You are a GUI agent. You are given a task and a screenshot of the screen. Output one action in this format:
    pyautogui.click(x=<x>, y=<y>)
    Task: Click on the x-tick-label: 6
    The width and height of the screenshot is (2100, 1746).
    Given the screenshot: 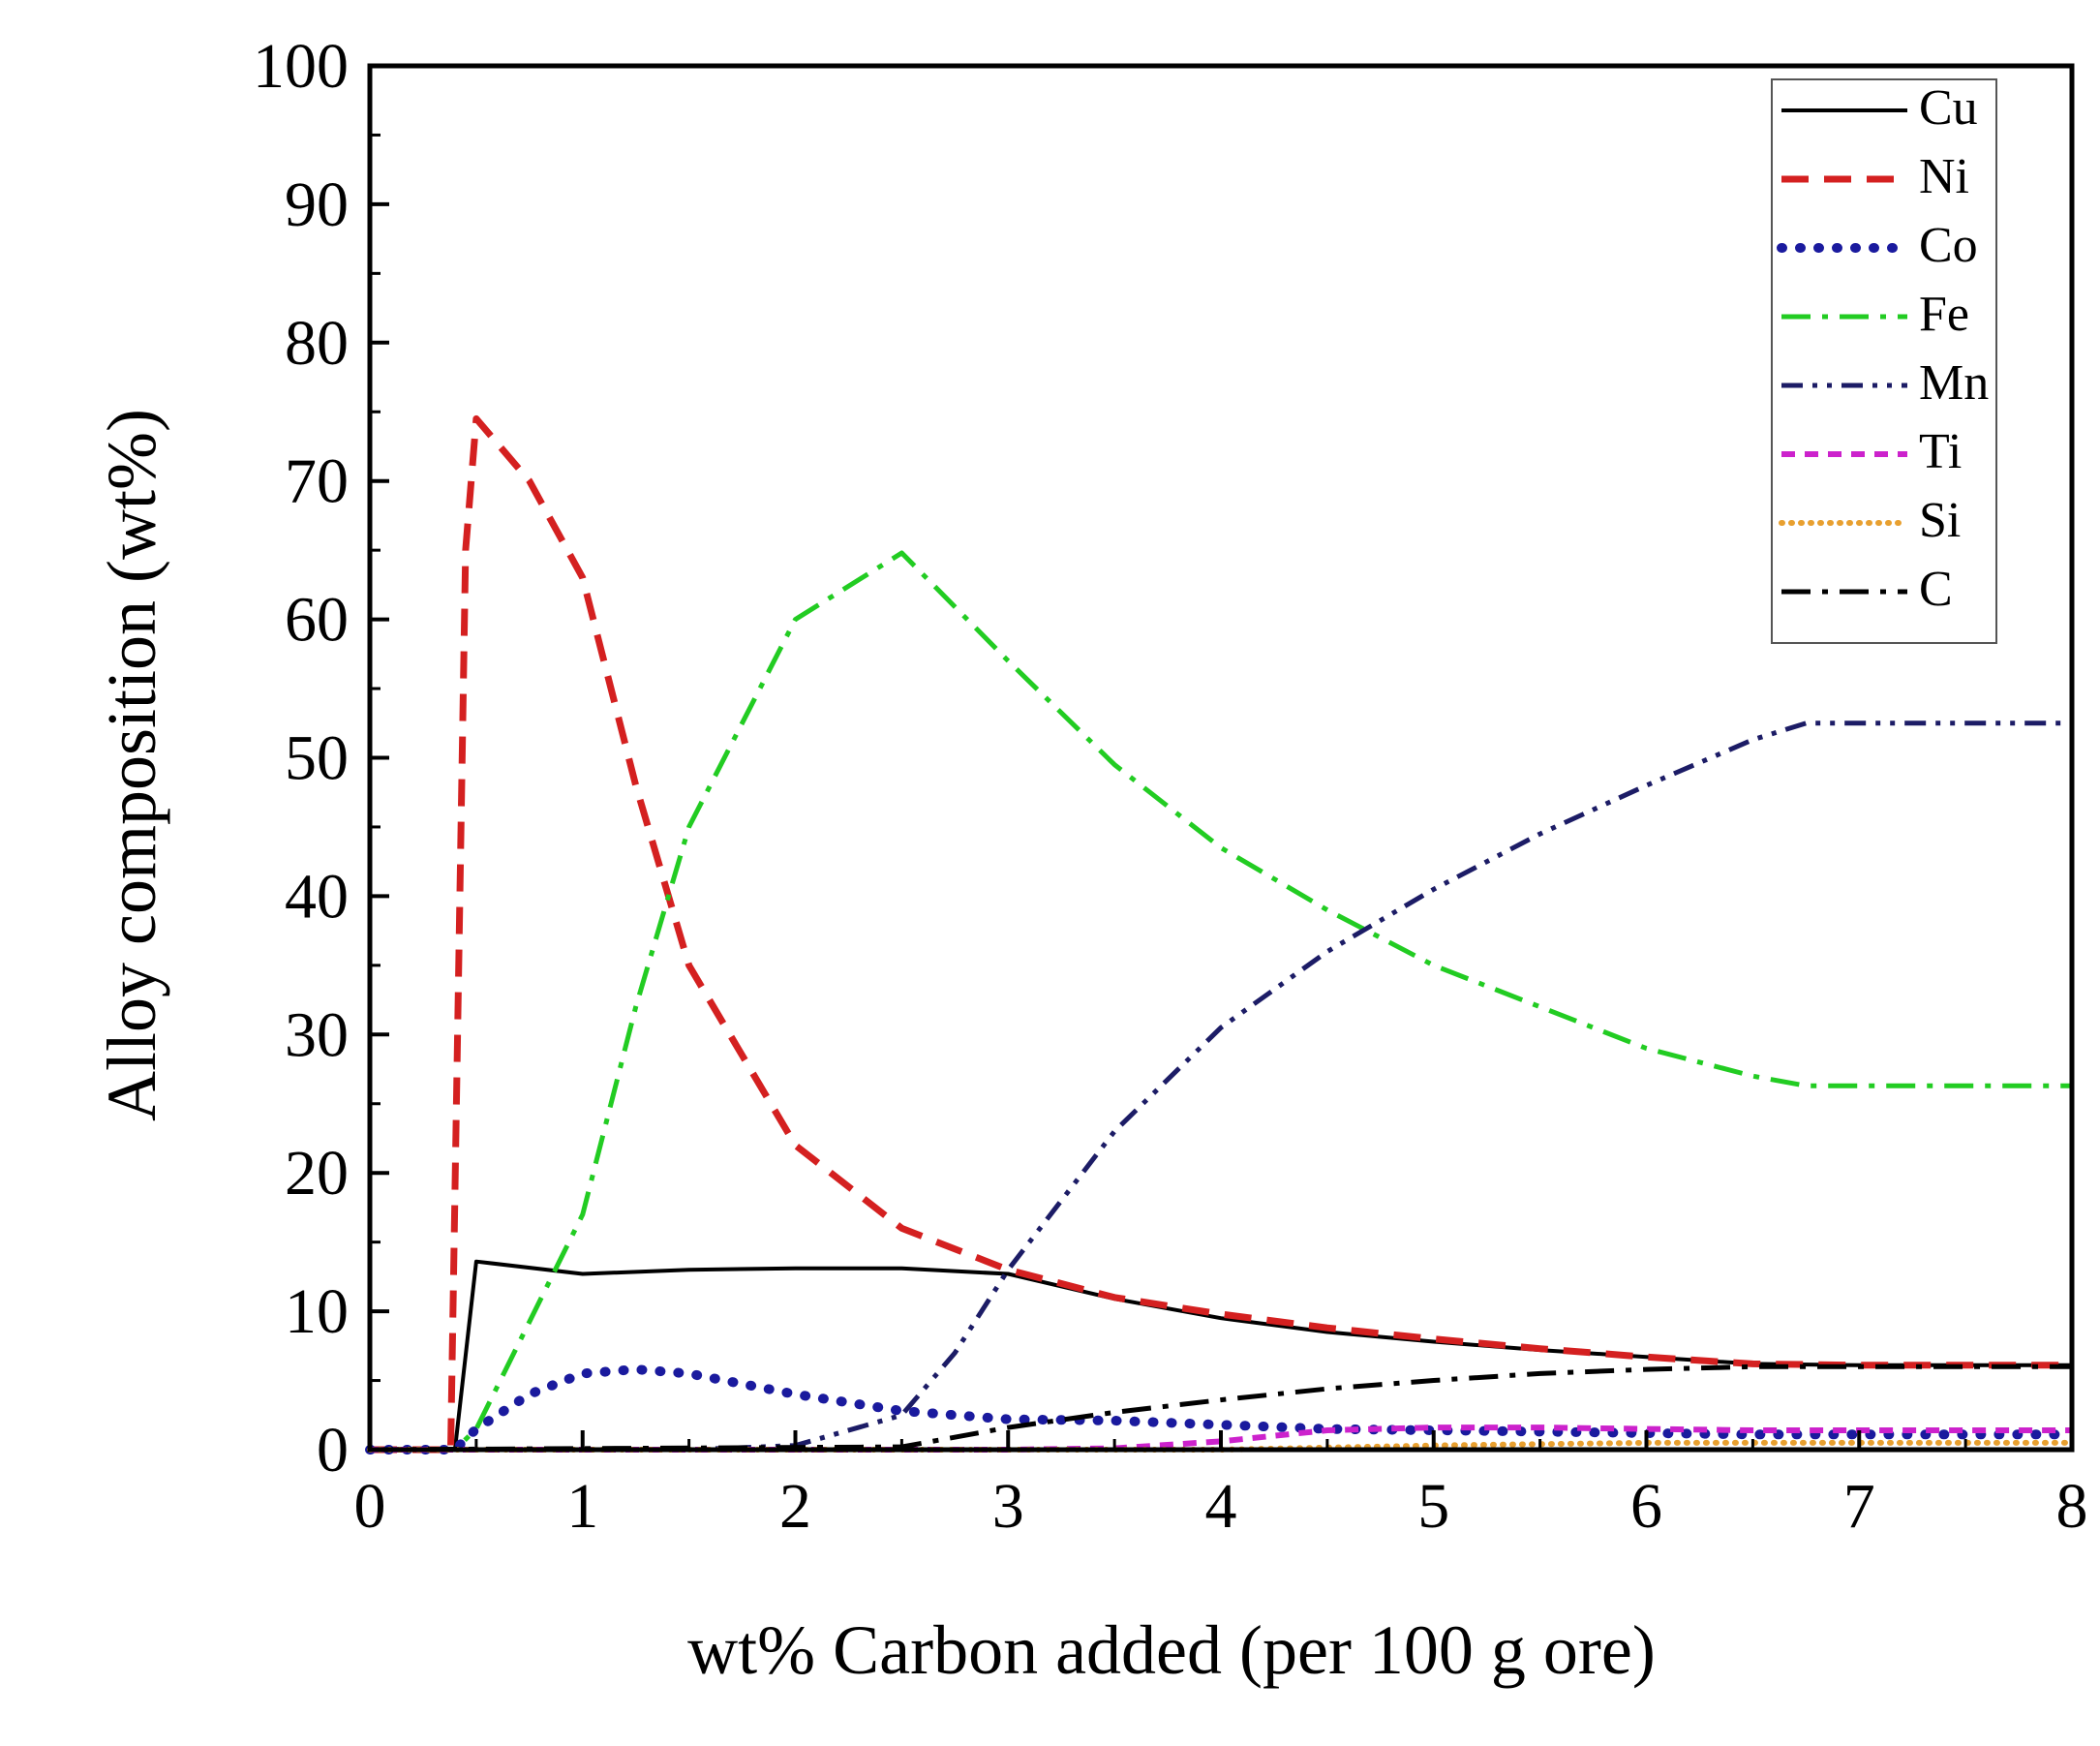 What is the action you would take?
    pyautogui.click(x=1646, y=1507)
    